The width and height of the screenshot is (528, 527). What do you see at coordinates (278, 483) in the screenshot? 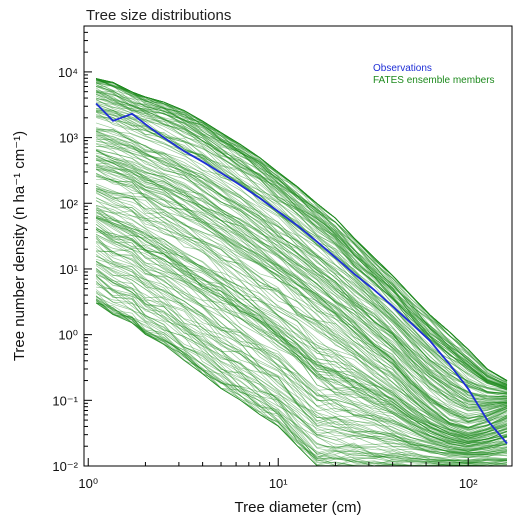
I see `x-tick-label: 10¹` at bounding box center [278, 483].